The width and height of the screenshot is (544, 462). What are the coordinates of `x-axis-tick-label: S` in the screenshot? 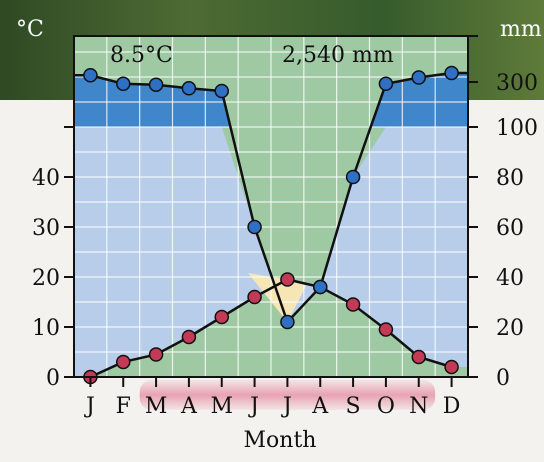 It's located at (353, 406).